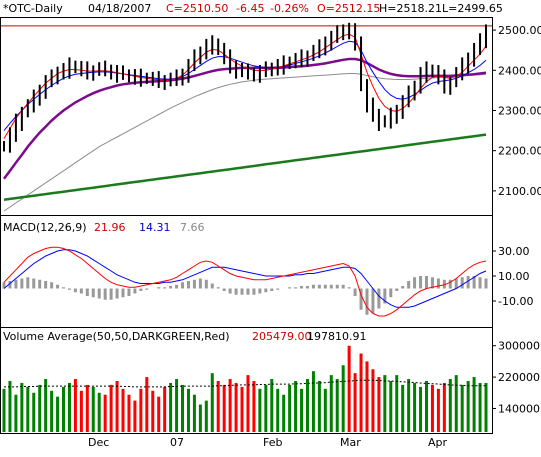  What do you see at coordinates (119, 8) in the screenshot?
I see `date-label: 04/18/2007` at bounding box center [119, 8].